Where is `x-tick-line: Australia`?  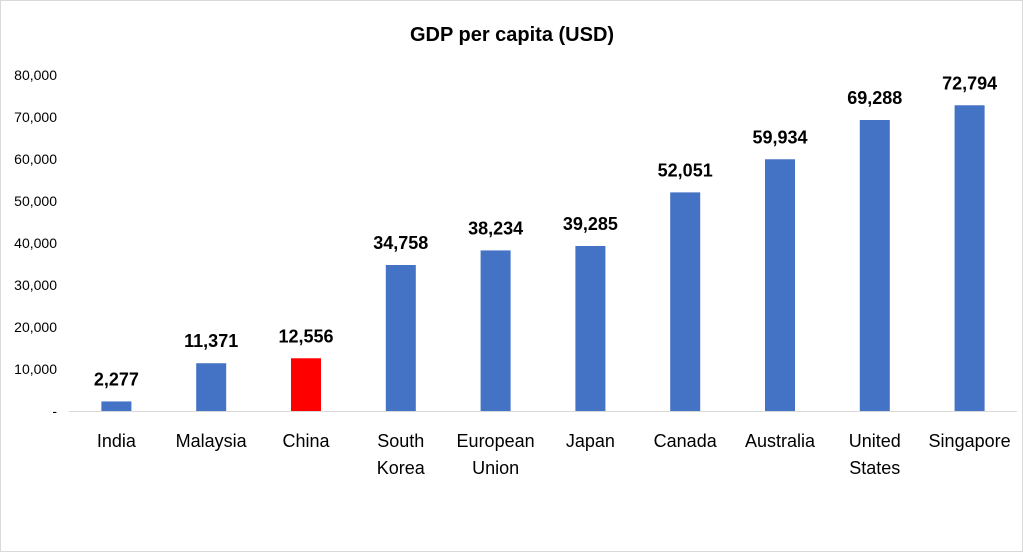
x-tick-line: Australia is located at coordinates (780, 441).